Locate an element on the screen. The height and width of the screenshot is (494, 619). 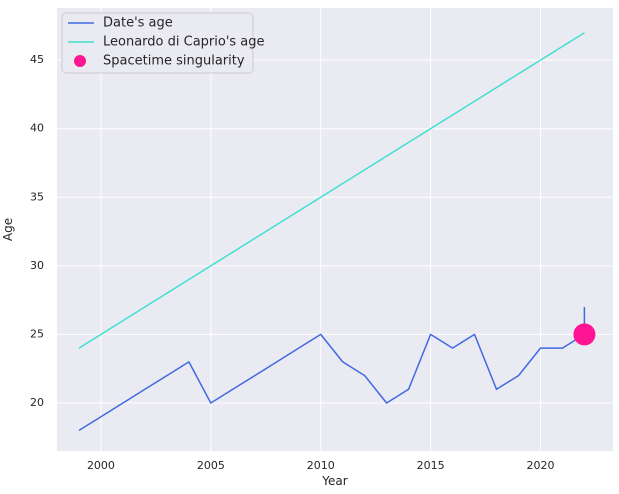
x-tick-label: 2015 is located at coordinates (431, 465).